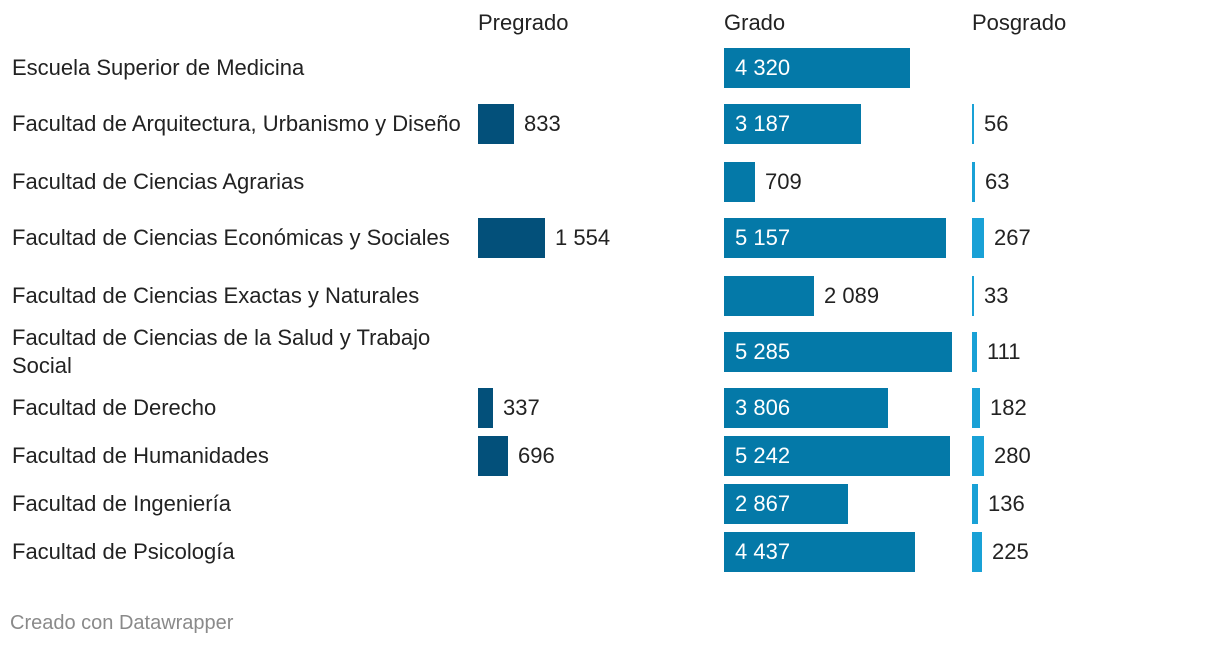 The height and width of the screenshot is (650, 1220). What do you see at coordinates (763, 551) in the screenshot?
I see `value-label-grado: 4 437` at bounding box center [763, 551].